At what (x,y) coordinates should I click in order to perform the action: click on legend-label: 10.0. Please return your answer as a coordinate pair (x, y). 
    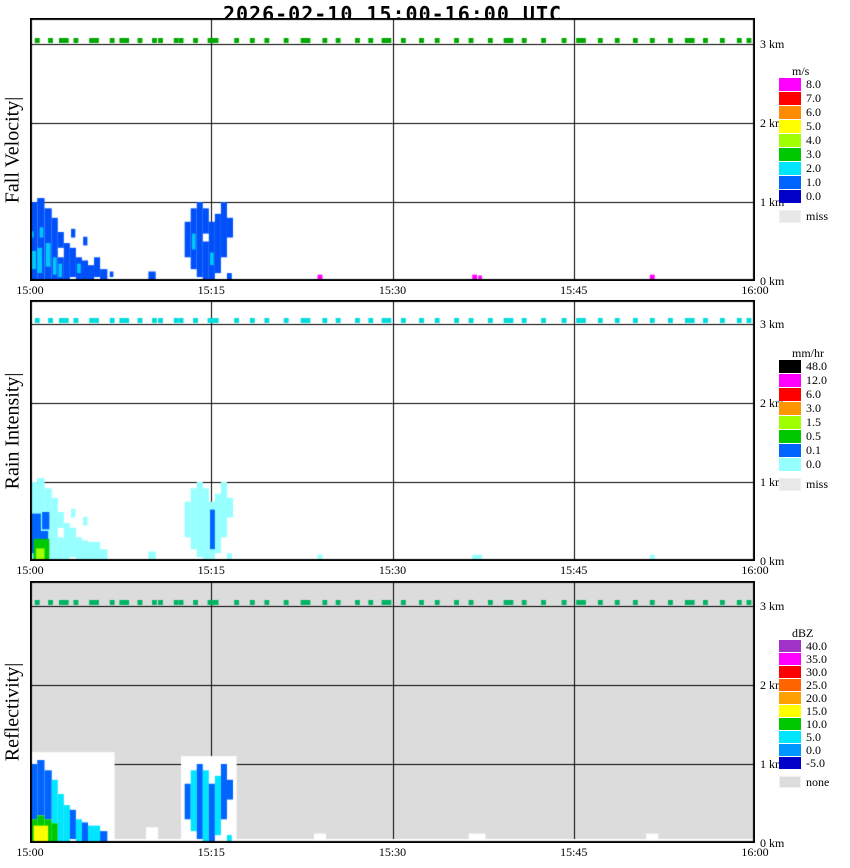
    Looking at the image, I should click on (816, 724).